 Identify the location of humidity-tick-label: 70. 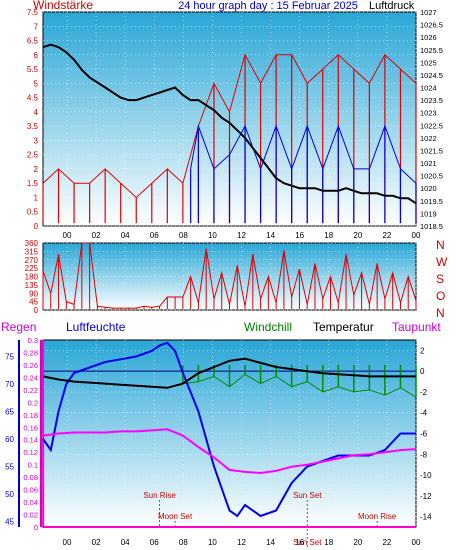
(9, 384).